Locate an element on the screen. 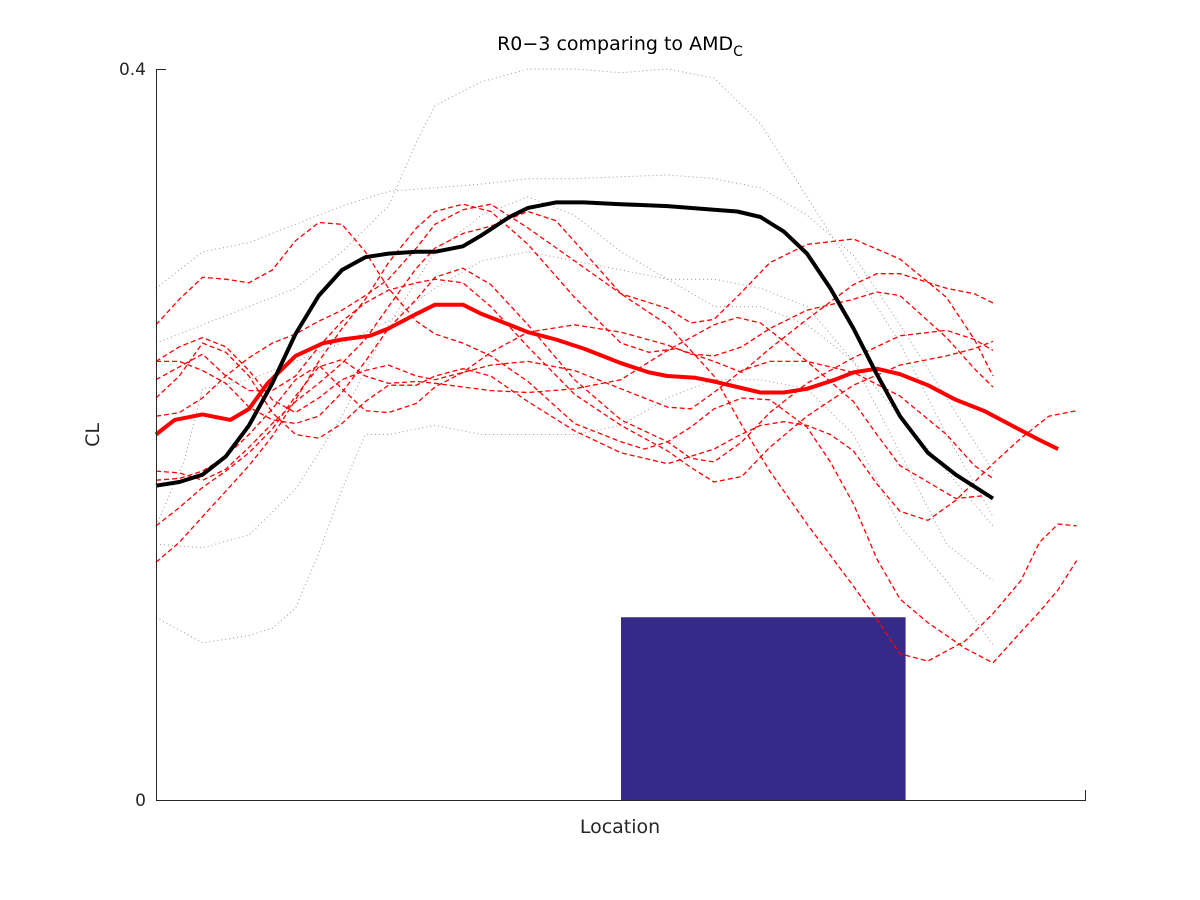 The image size is (1200, 900). chart-title-main: R0−3 comparing to AMD is located at coordinates (615, 44).